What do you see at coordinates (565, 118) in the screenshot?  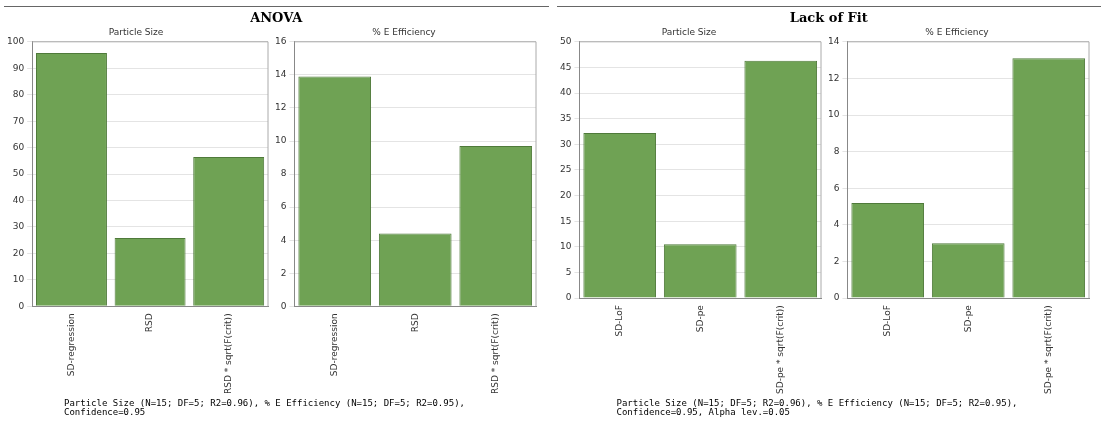 I see `y-tick-label: 35` at bounding box center [565, 118].